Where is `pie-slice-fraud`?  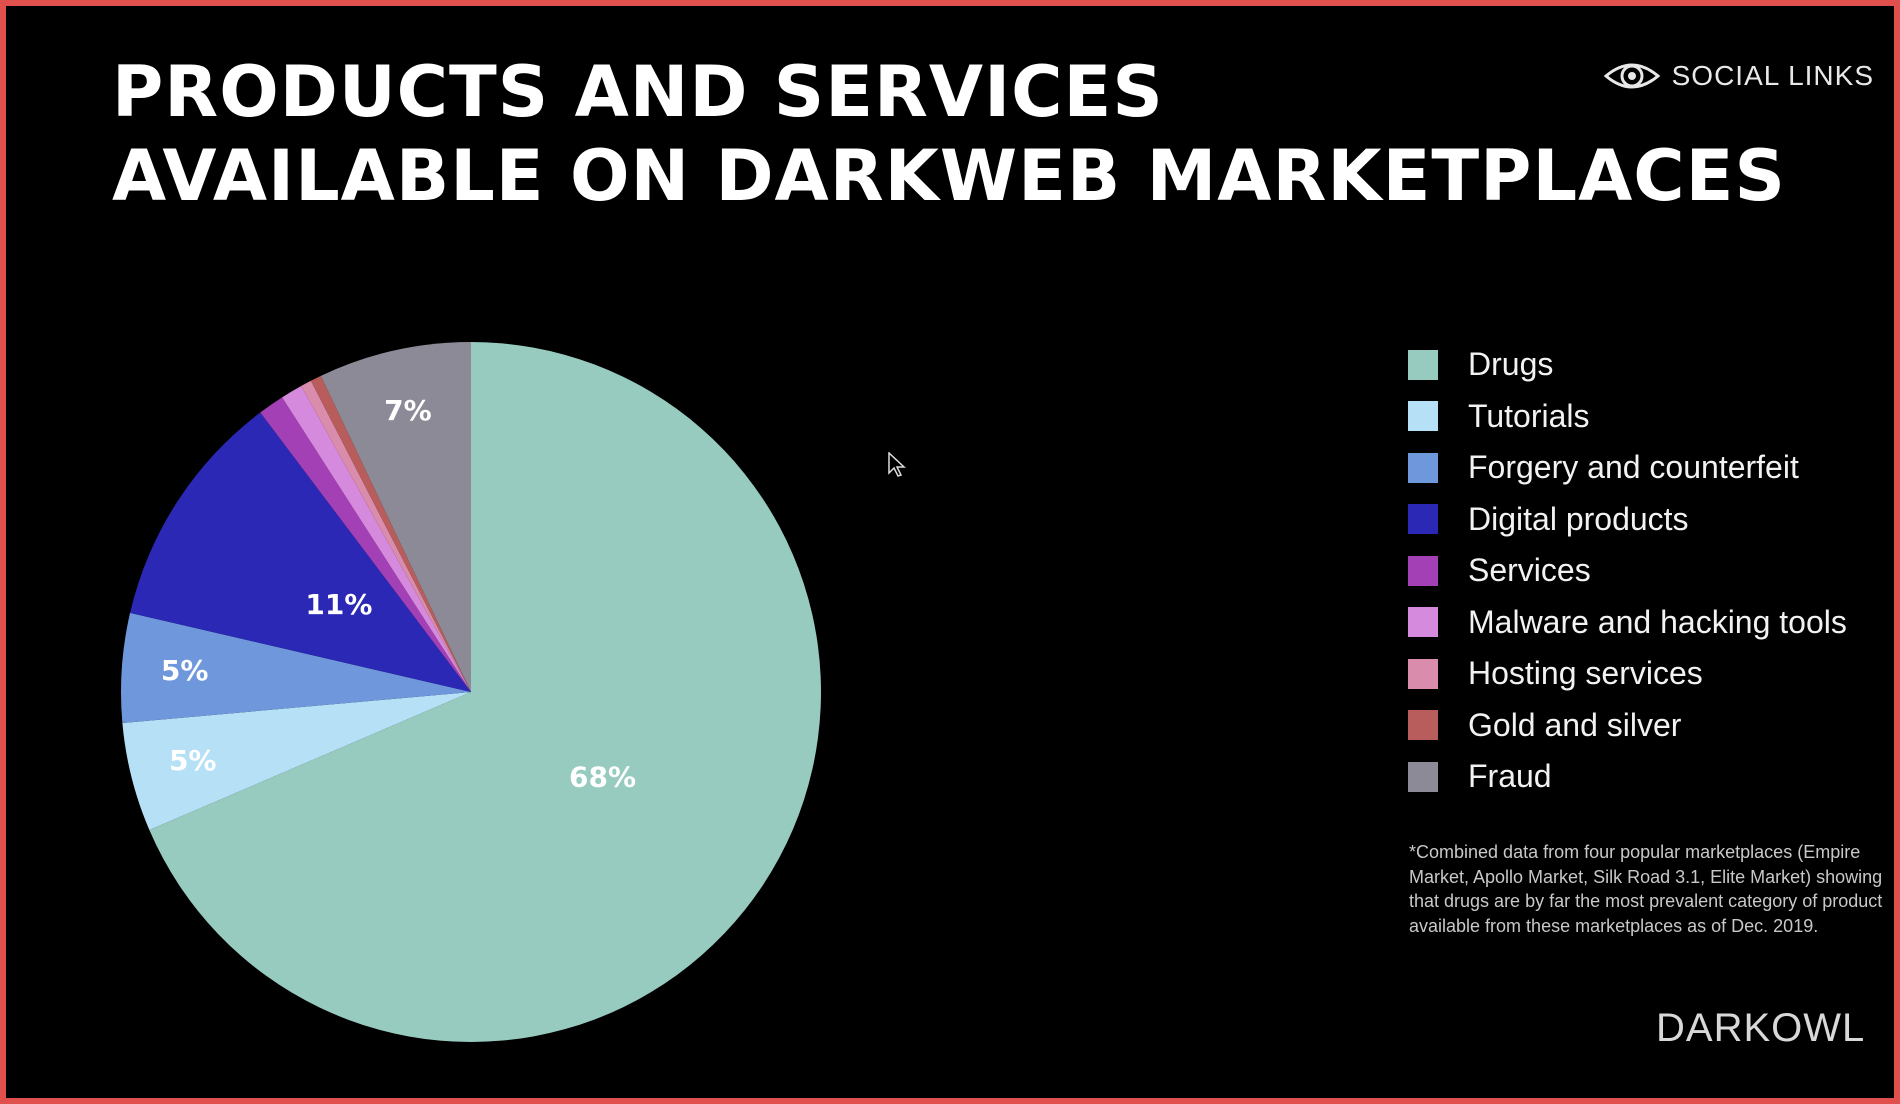
pie-slice-fraud is located at coordinates (395, 517).